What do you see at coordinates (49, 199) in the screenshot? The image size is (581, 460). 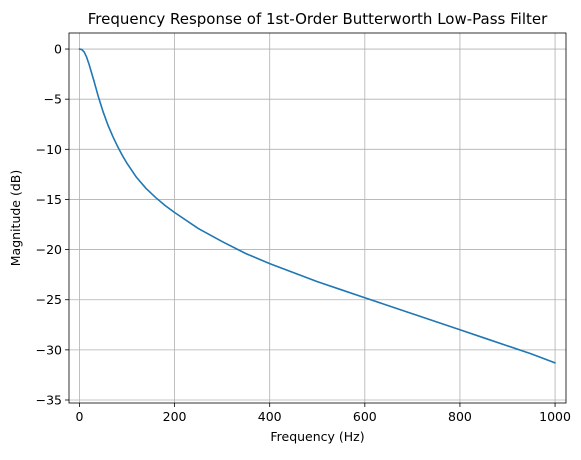 I see `y-tick-label: −15` at bounding box center [49, 199].